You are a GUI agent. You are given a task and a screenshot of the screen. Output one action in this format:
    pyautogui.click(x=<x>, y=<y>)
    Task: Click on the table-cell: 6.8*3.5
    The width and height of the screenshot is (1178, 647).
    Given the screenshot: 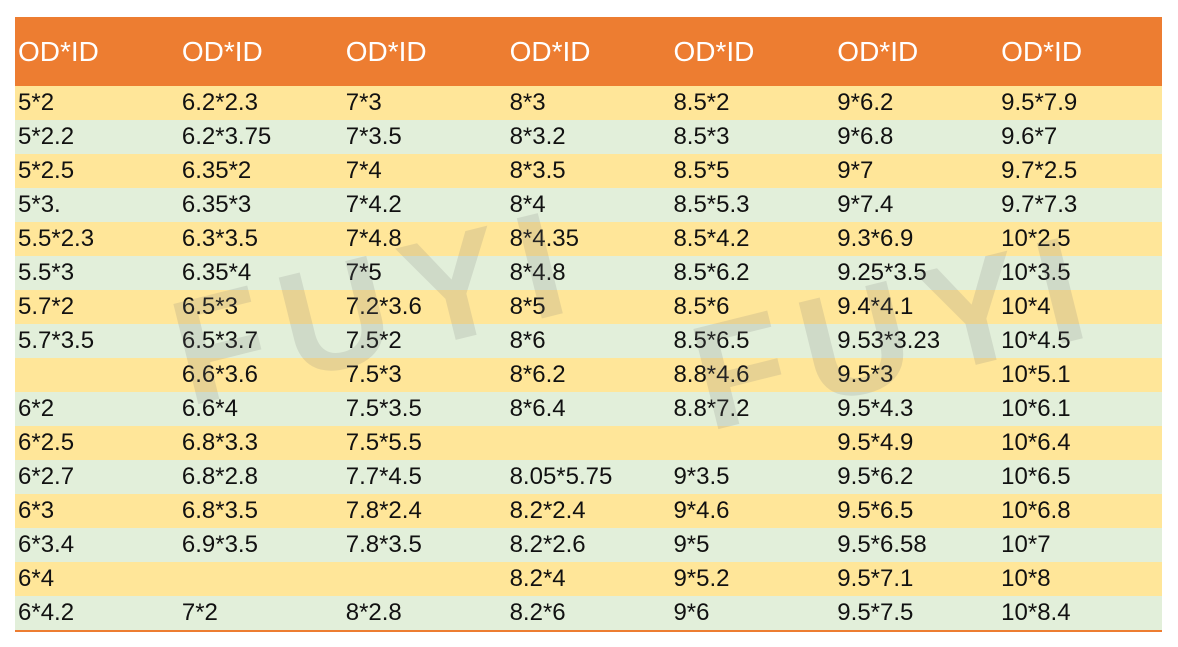 What is the action you would take?
    pyautogui.click(x=219, y=510)
    